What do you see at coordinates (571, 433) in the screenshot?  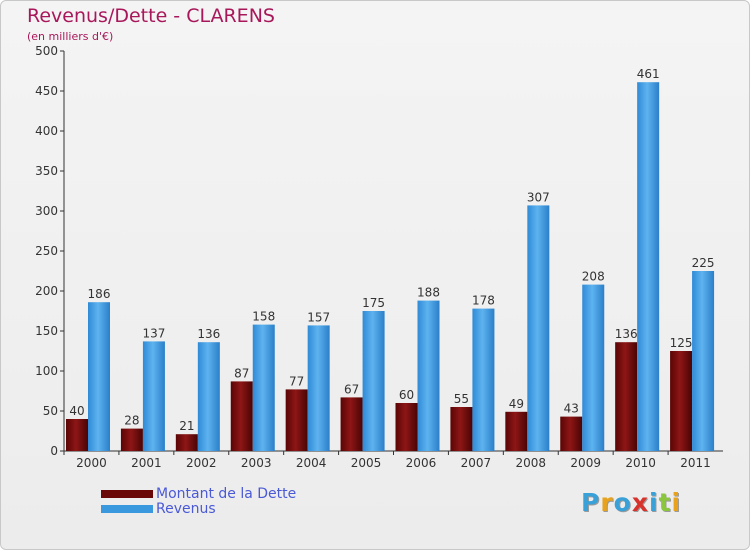 I see `bar-debt-2009` at bounding box center [571, 433].